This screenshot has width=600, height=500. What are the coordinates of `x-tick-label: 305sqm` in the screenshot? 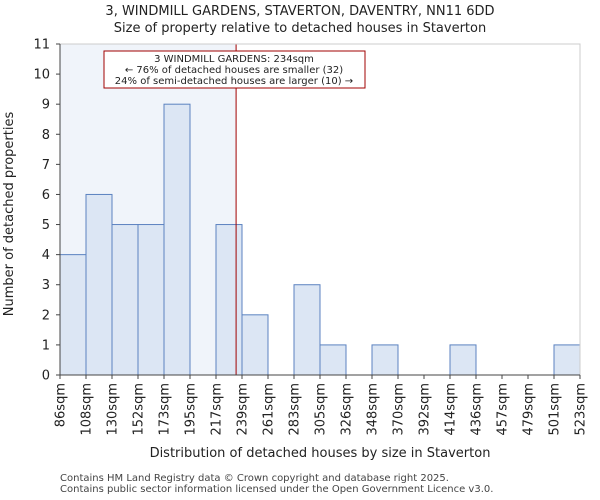 It's located at (321, 409).